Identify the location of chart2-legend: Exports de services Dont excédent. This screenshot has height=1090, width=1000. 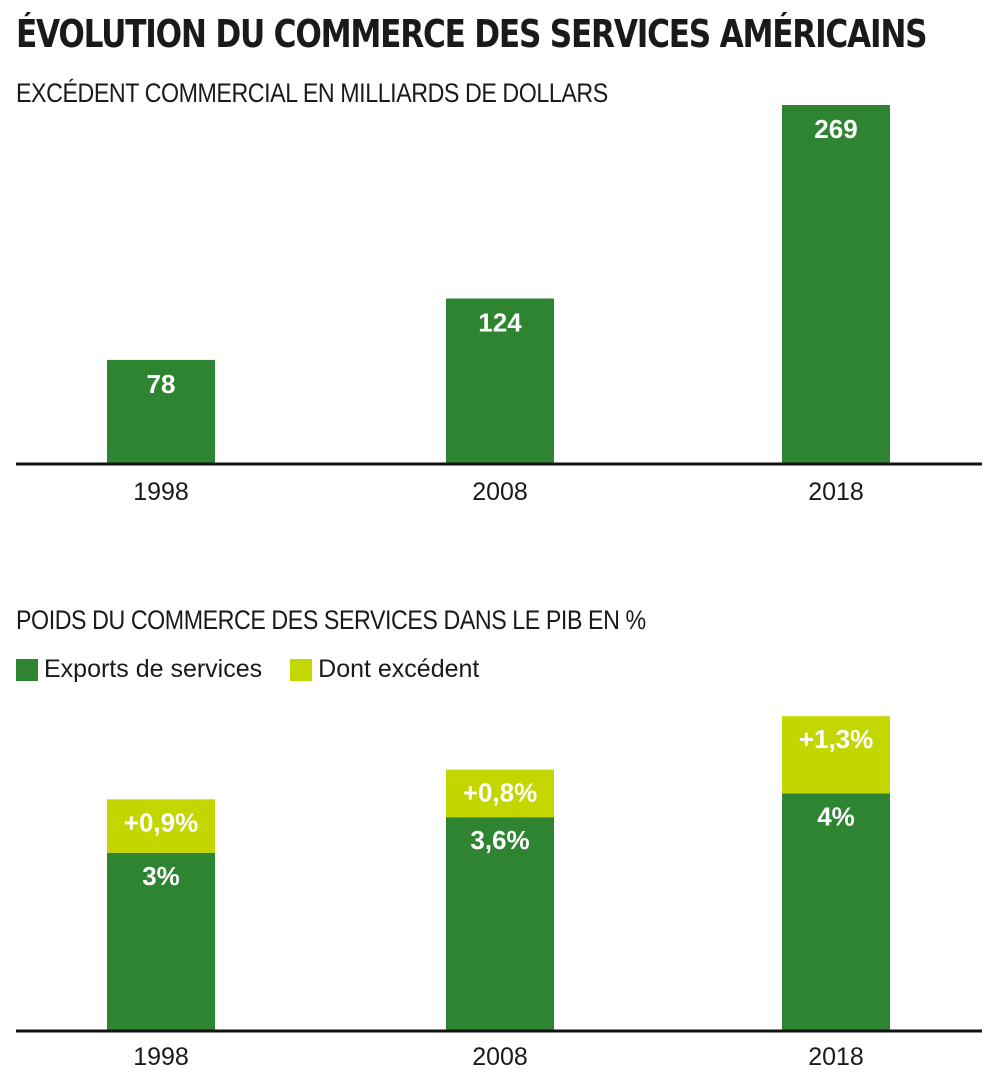
(261, 669).